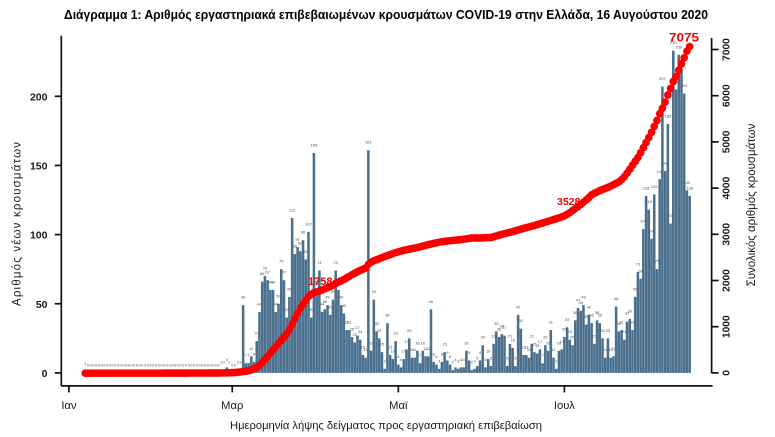 The image size is (775, 437). What do you see at coordinates (586, 316) in the screenshot?
I see `svg-text: 35` at bounding box center [586, 316].